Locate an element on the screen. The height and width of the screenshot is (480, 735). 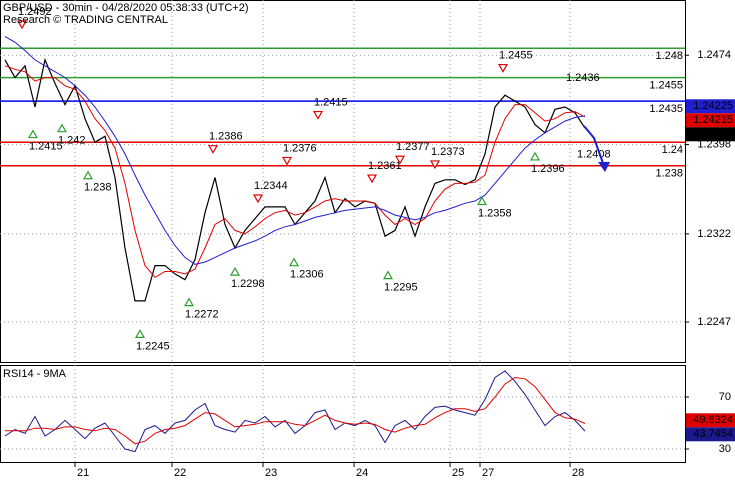
level-label: 1.238 is located at coordinates (669, 174).